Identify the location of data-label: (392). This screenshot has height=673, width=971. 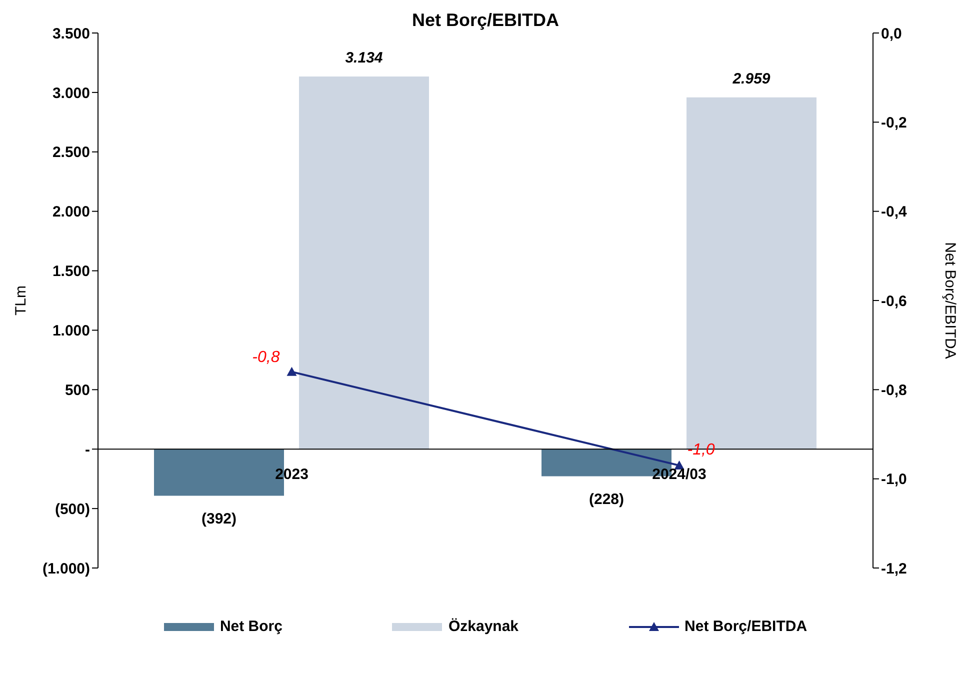
(219, 519).